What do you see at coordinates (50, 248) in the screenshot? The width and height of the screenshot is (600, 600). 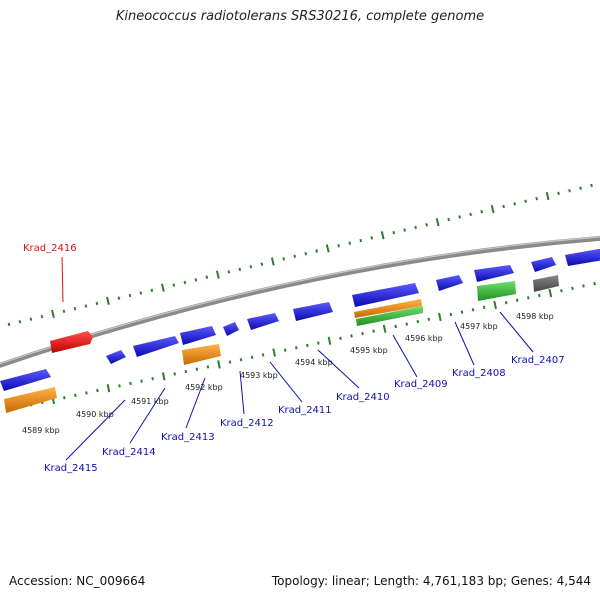 I see `gene-label: Krad_2416` at bounding box center [50, 248].